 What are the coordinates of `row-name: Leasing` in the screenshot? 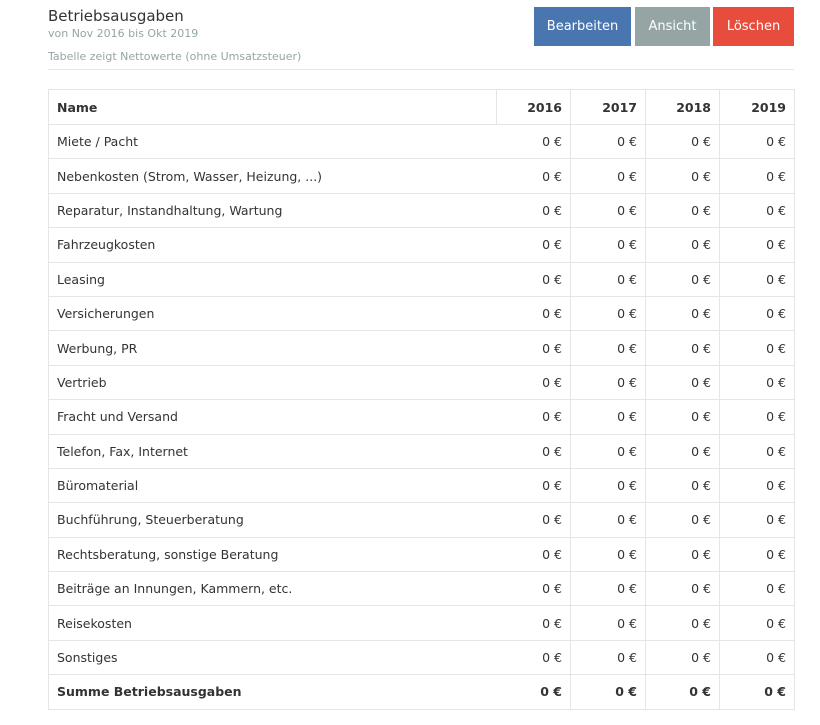 It's located at (272, 279).